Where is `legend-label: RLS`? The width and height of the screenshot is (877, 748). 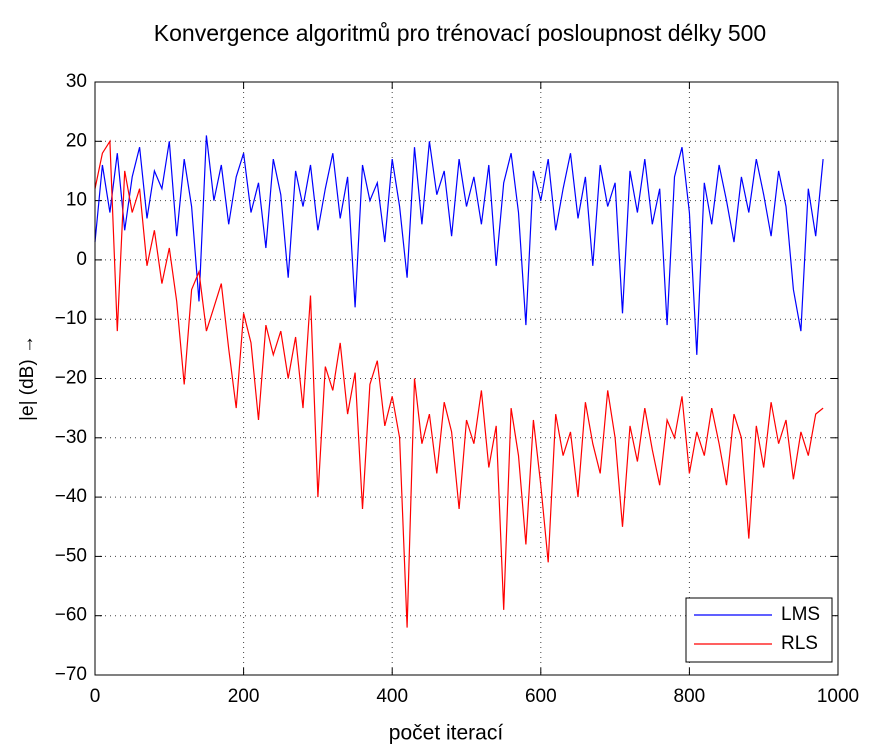 legend-label: RLS is located at coordinates (799, 643).